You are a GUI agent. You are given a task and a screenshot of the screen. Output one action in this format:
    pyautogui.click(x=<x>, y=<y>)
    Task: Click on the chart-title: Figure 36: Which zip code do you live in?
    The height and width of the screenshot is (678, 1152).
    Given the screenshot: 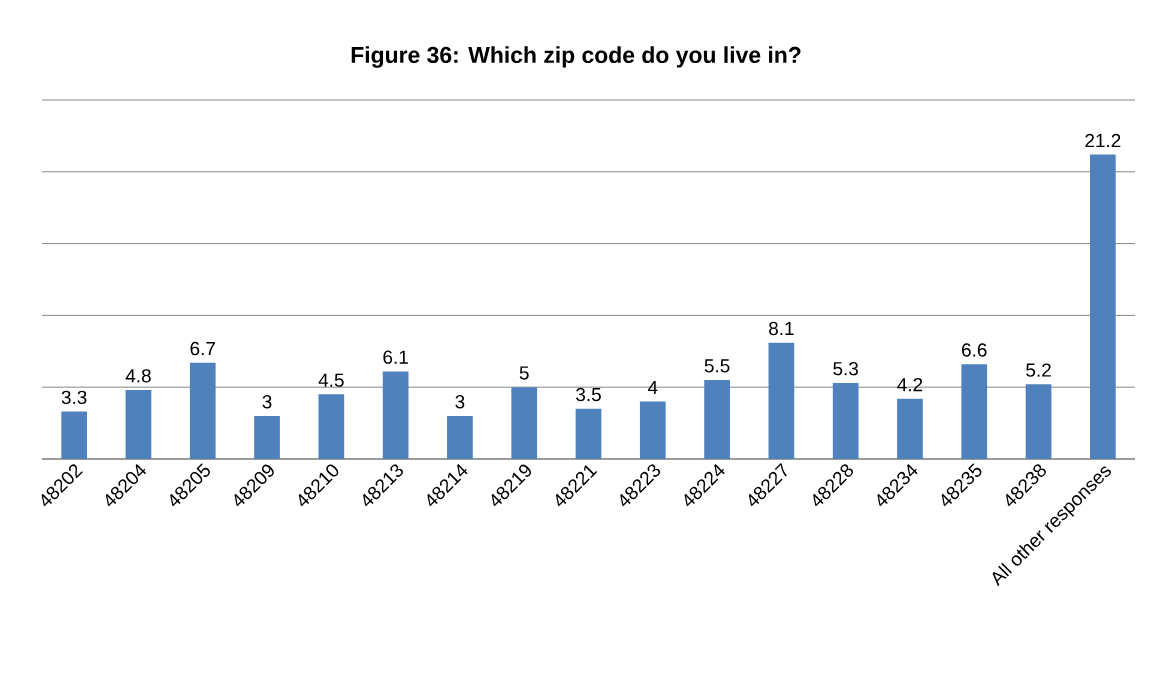 What is the action you would take?
    pyautogui.click(x=576, y=57)
    